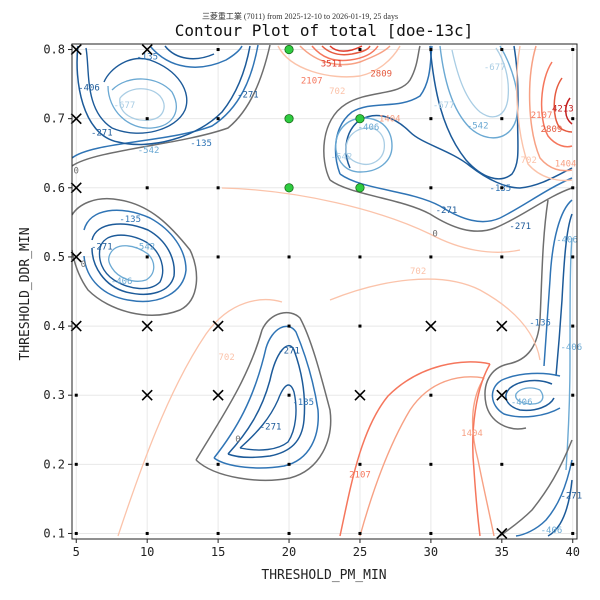 The height and width of the screenshot is (600, 600). What do you see at coordinates (25, 293) in the screenshot?
I see `y-axis-label: THRESHOLD_DDR_MIN` at bounding box center [25, 293].